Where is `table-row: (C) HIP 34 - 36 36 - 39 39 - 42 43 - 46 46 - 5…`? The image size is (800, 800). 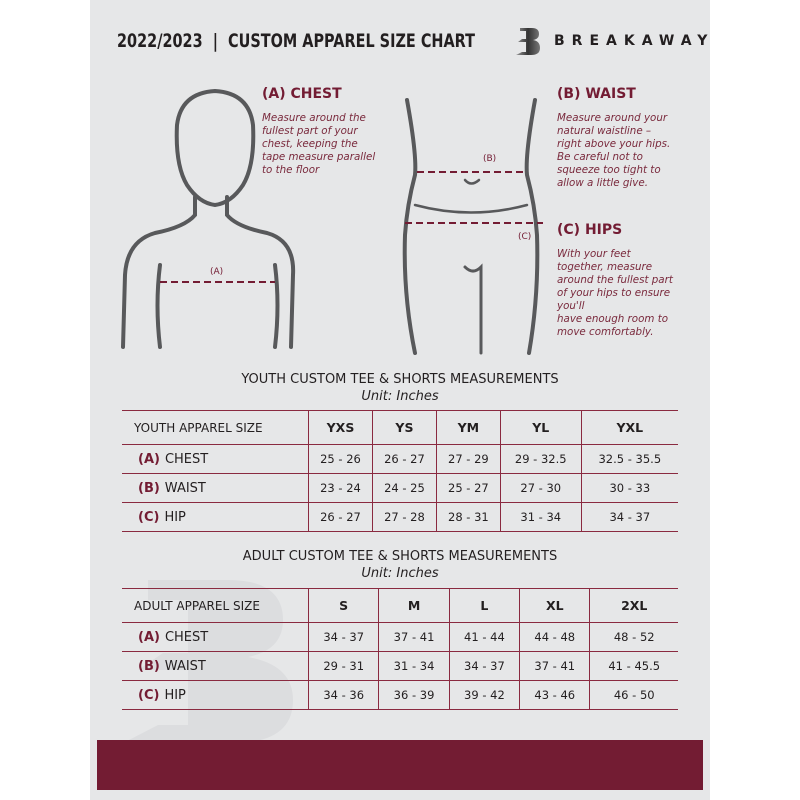
table-row: (C) HIP 34 - 36 36 - 39 39 - 42 43 - 46 46 - 5… is located at coordinates (400, 695).